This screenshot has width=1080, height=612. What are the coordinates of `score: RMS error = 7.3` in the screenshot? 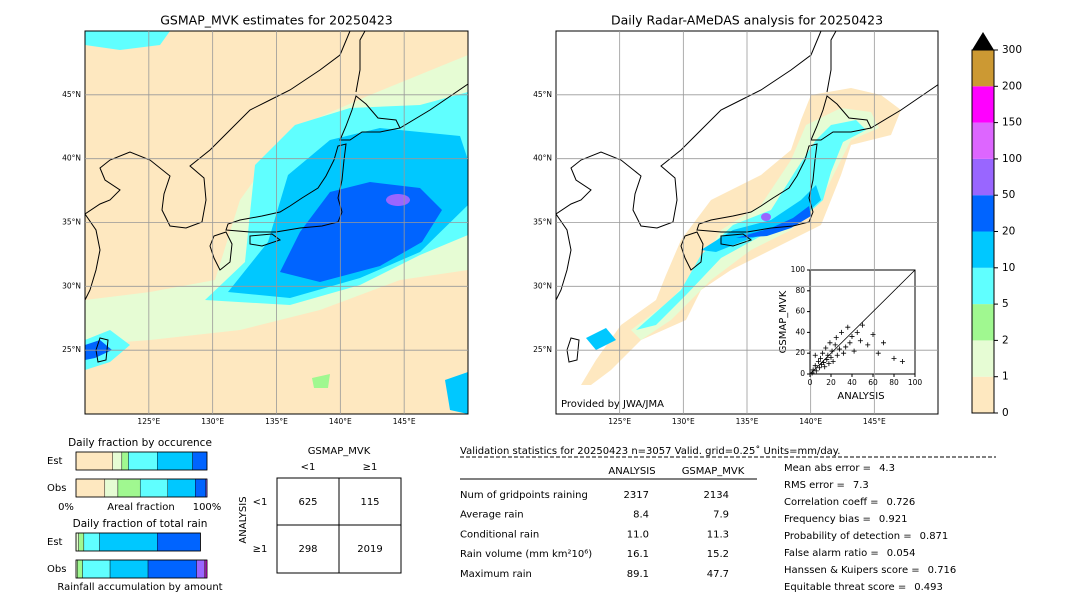 It's located at (826, 485).